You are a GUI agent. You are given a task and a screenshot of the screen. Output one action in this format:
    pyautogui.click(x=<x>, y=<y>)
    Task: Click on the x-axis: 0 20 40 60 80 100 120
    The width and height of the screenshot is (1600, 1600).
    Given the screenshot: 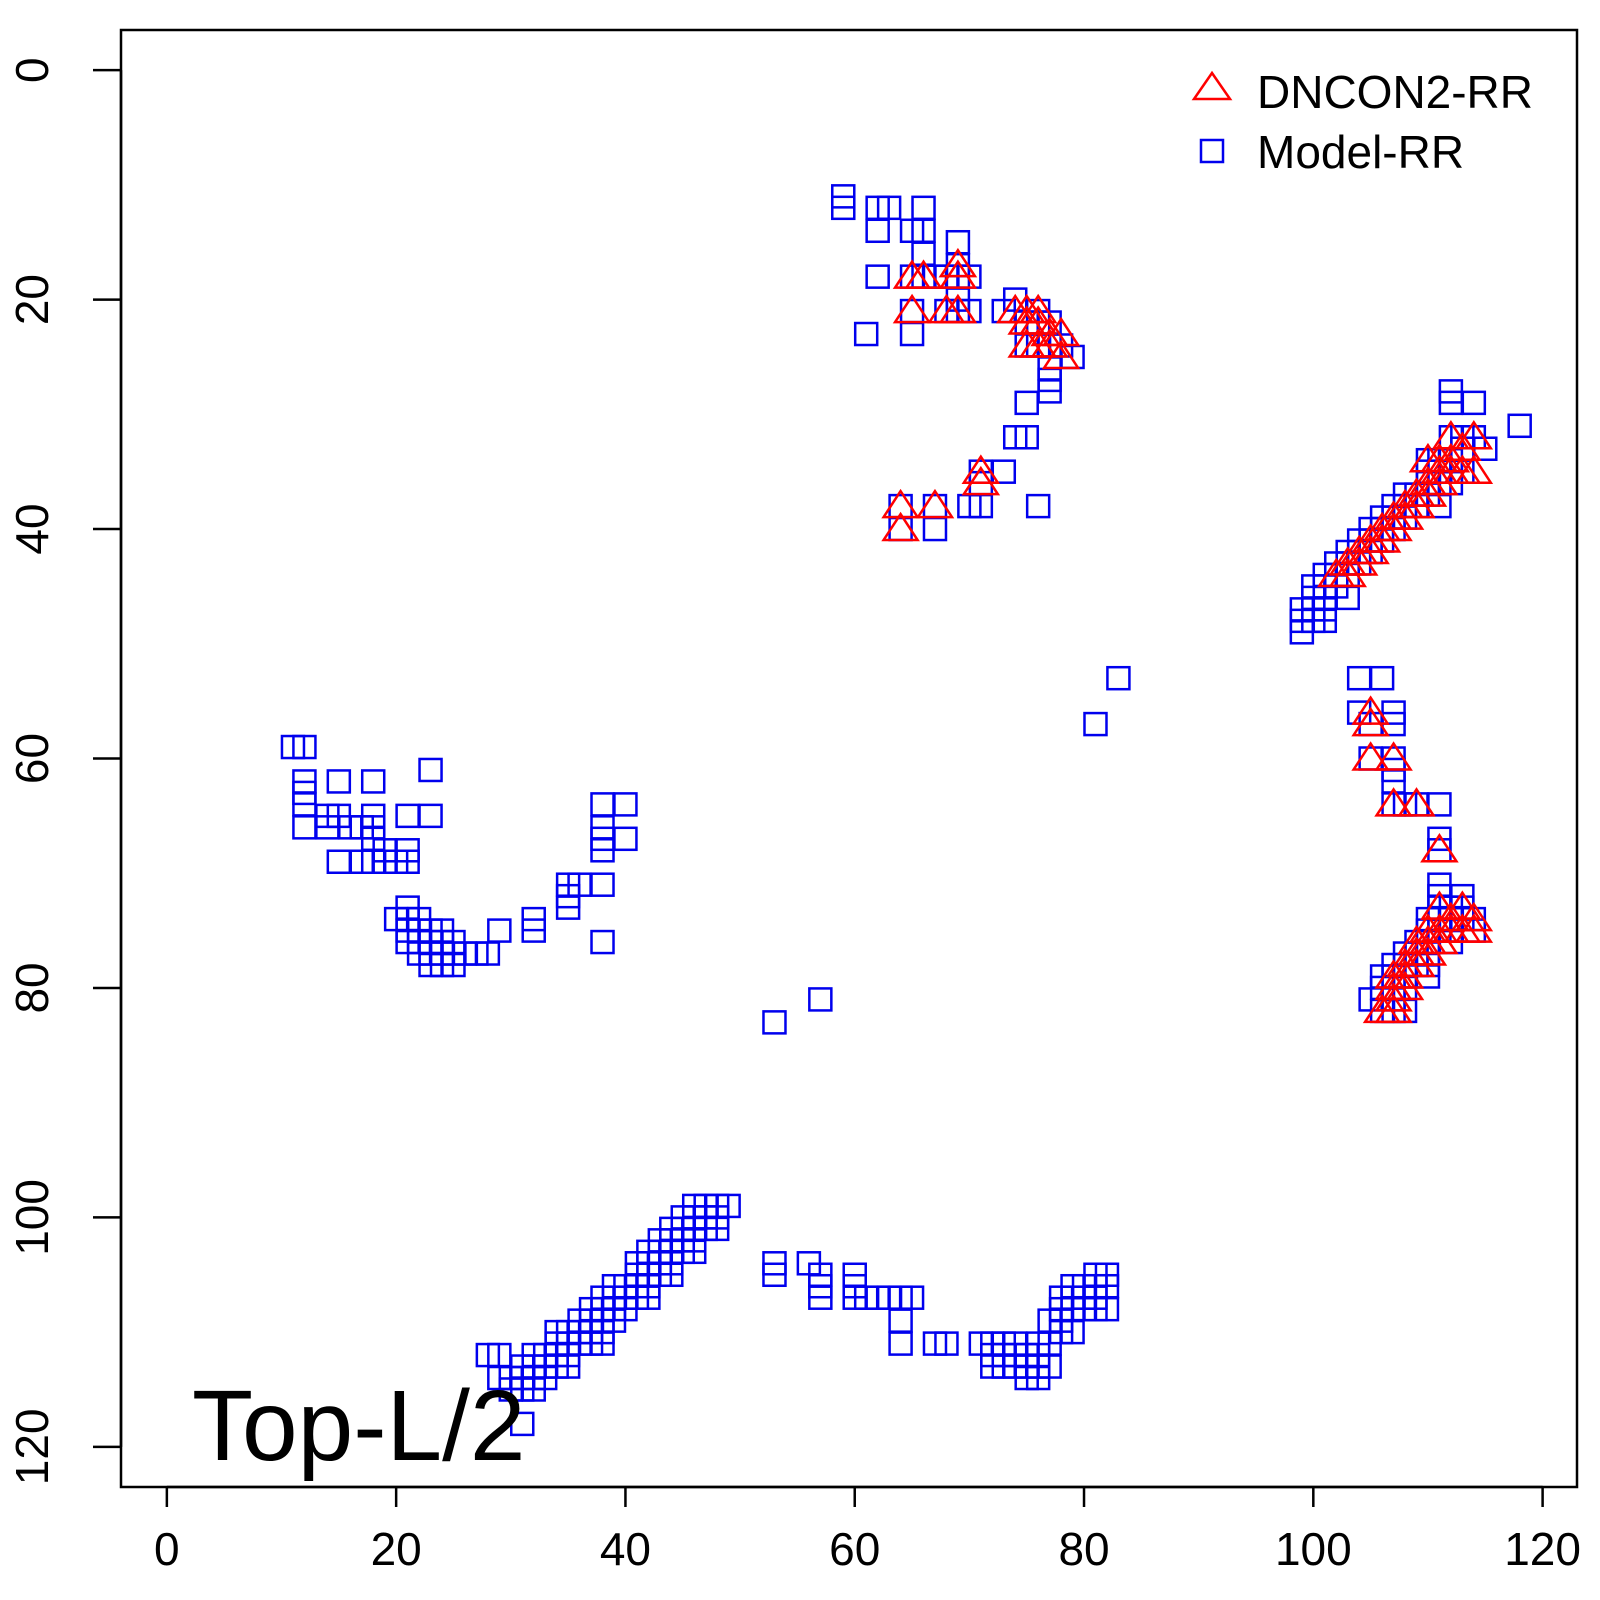 What is the action you would take?
    pyautogui.click(x=867, y=1530)
    